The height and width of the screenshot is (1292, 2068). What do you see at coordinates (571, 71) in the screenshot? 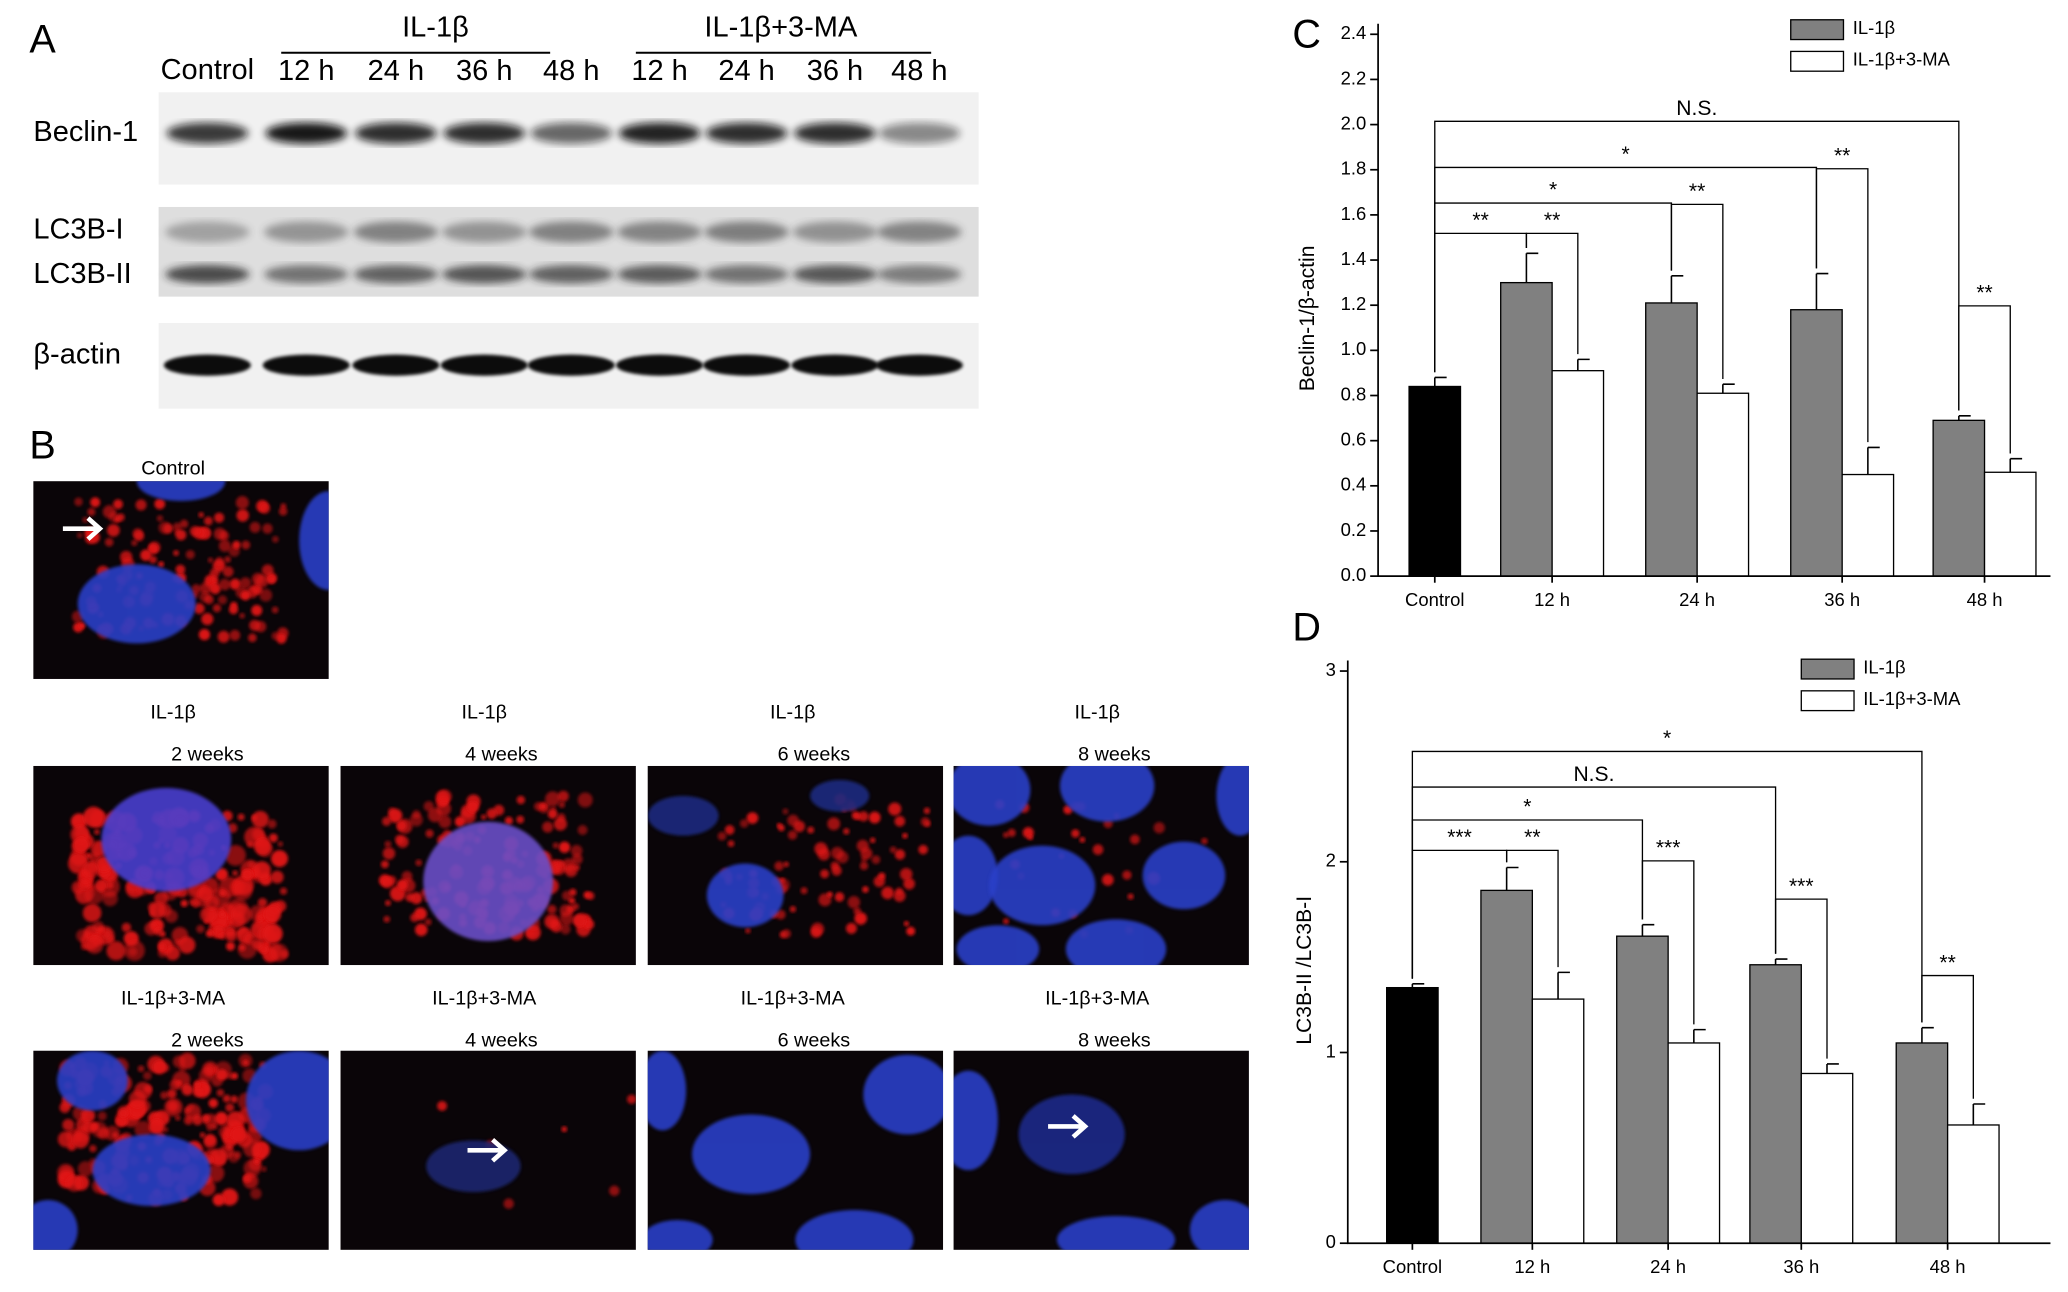
I see `lane-label: 48 h` at bounding box center [571, 71].